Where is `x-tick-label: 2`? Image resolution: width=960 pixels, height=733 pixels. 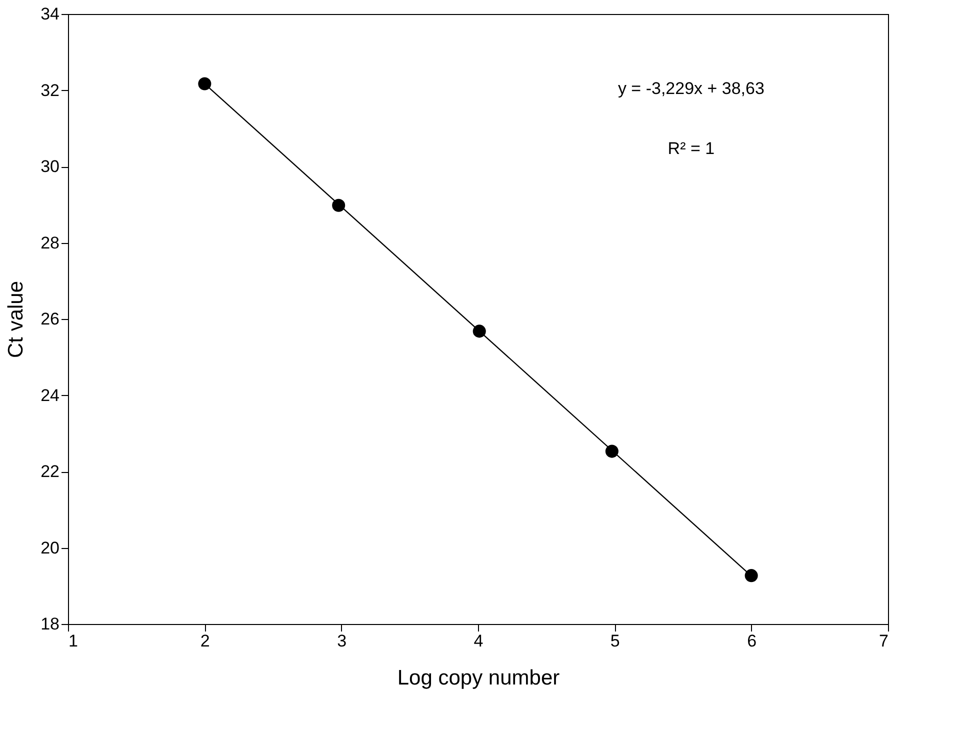 x-tick-label: 2 is located at coordinates (205, 641).